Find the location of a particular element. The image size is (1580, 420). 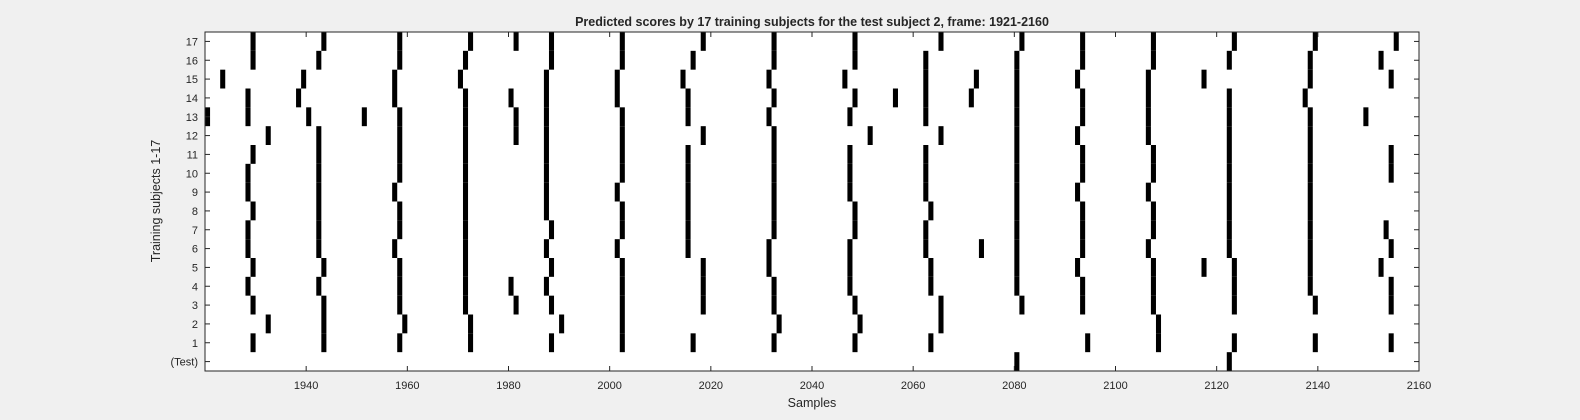

y-tick-label: 16 is located at coordinates (192, 61).